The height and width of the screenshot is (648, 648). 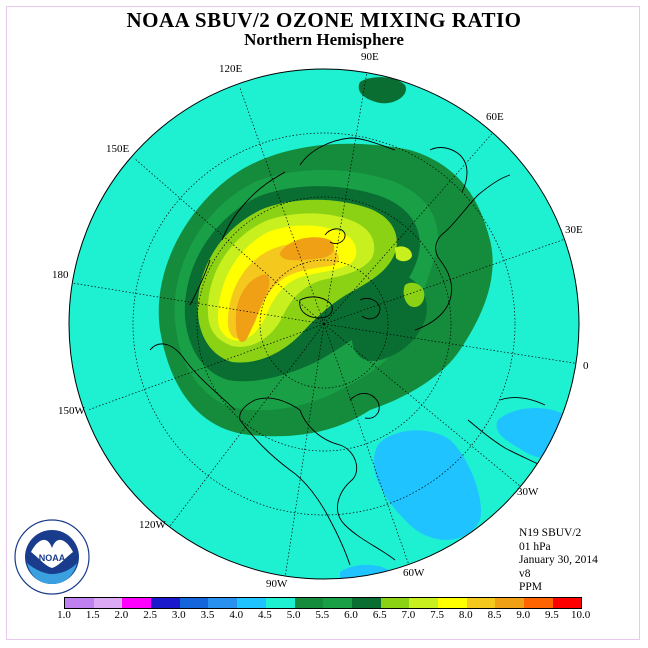 I want to click on lon-label-120e: 120E, so click(x=231, y=69).